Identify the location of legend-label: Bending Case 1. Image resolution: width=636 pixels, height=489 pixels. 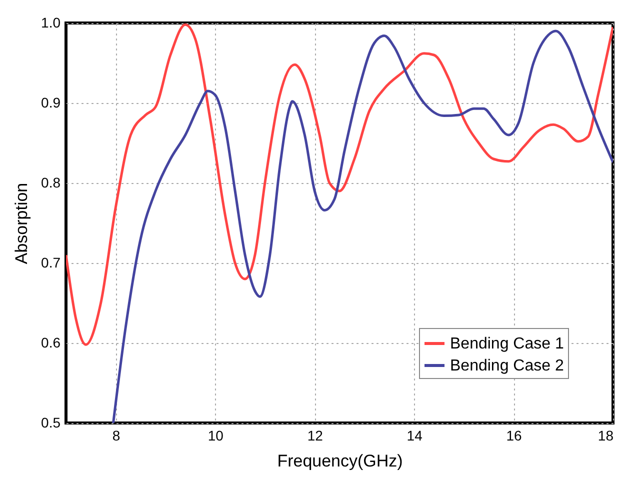
(507, 344).